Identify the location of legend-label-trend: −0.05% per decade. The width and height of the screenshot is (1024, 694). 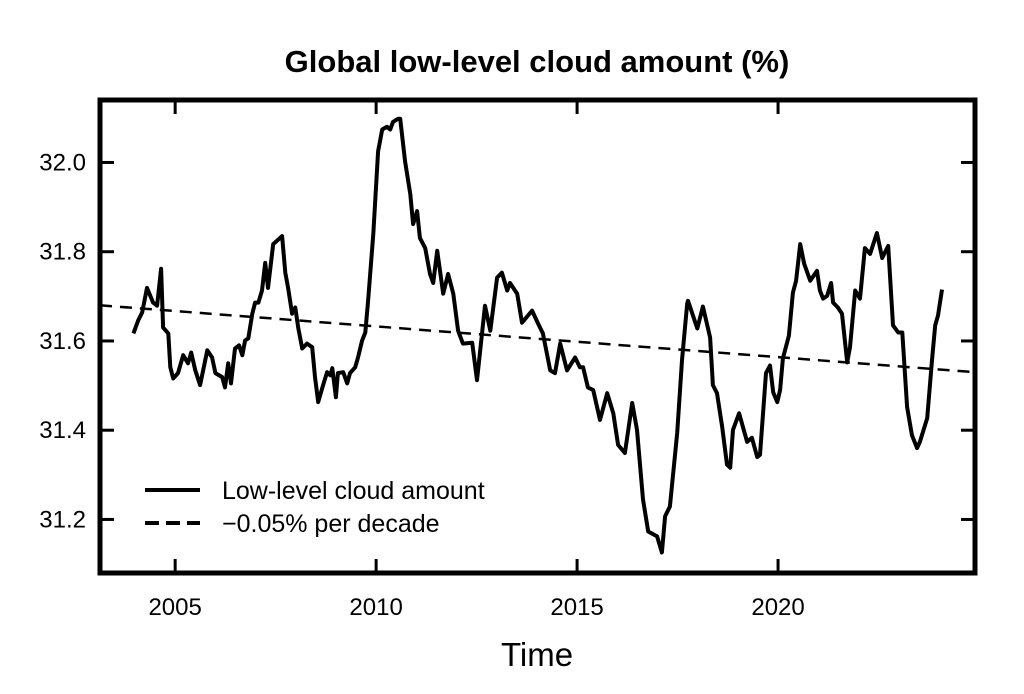
(331, 524).